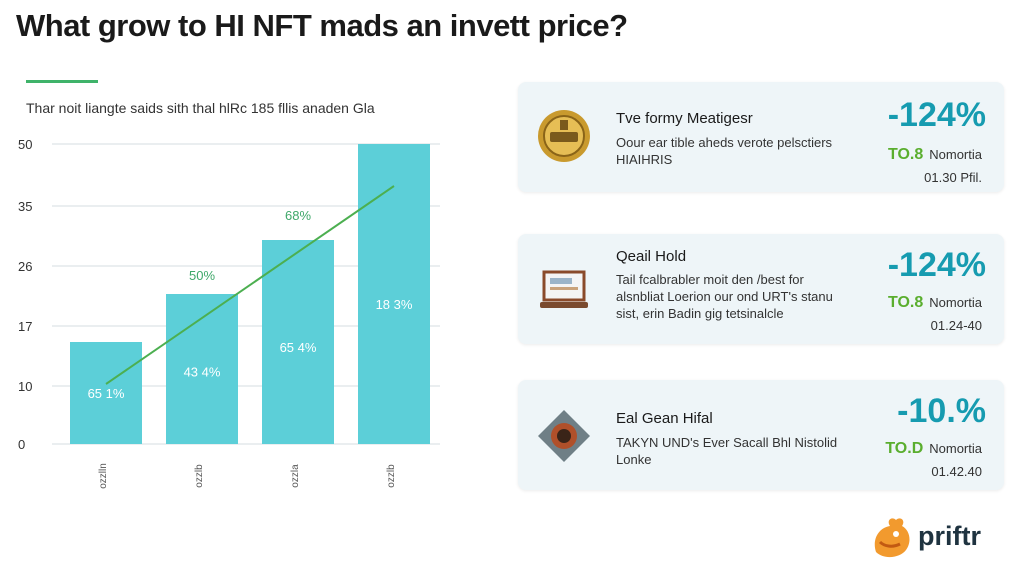 This screenshot has width=1024, height=576. What do you see at coordinates (892, 538) in the screenshot?
I see `rooster-logo-icon` at bounding box center [892, 538].